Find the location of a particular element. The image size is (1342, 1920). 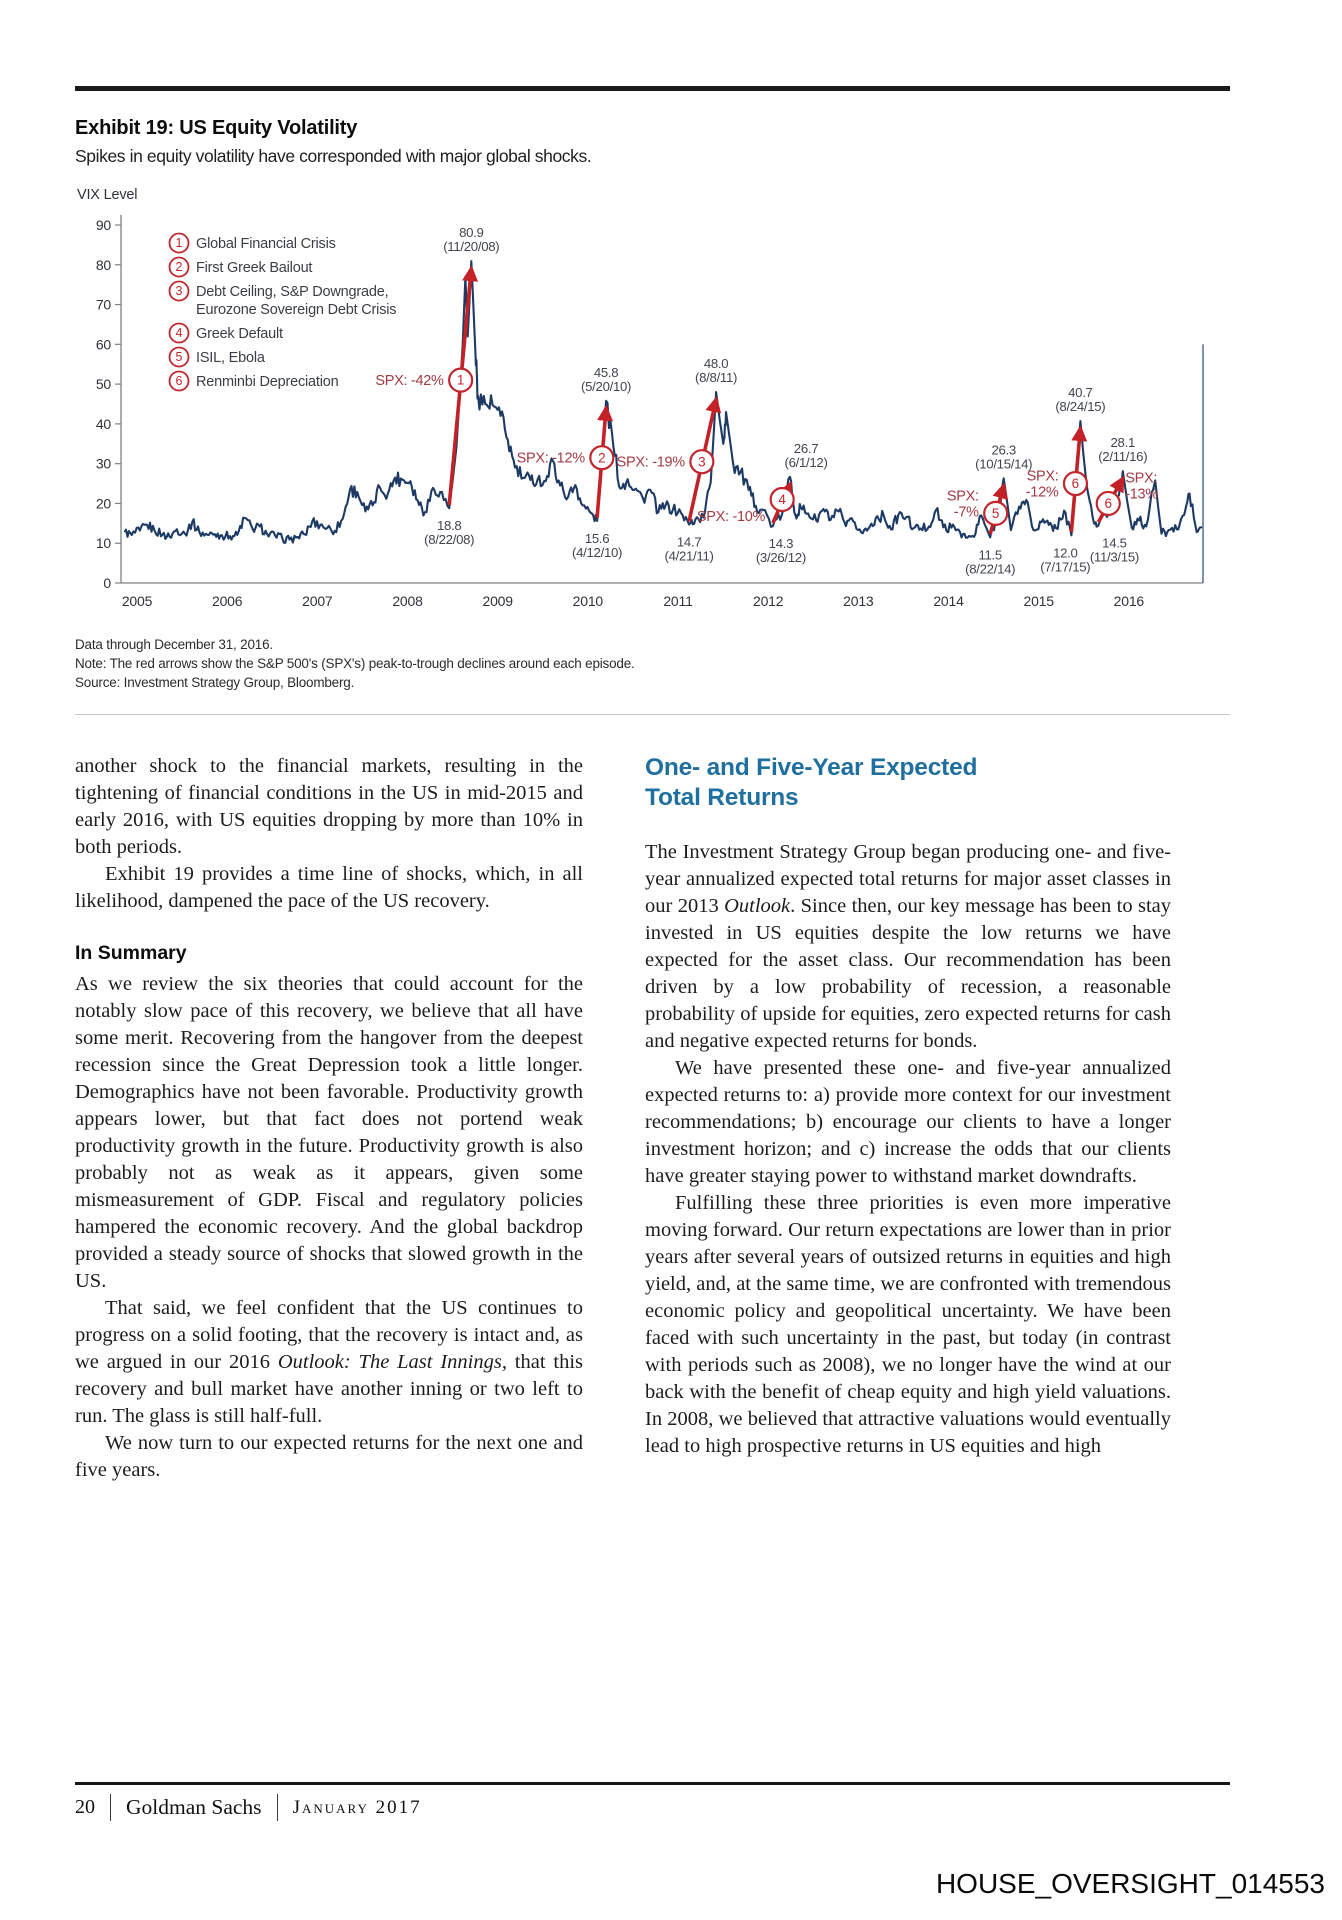

trough-date: (11/3/15) is located at coordinates (1114, 556).